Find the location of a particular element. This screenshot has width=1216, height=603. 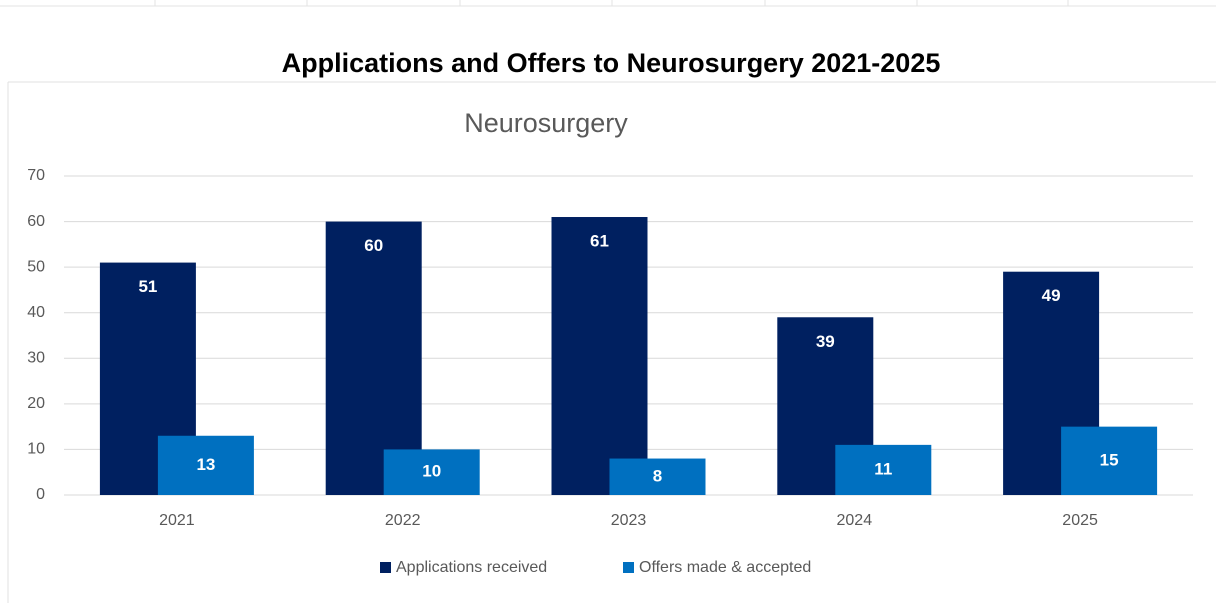

data-label: 11 is located at coordinates (883, 468).